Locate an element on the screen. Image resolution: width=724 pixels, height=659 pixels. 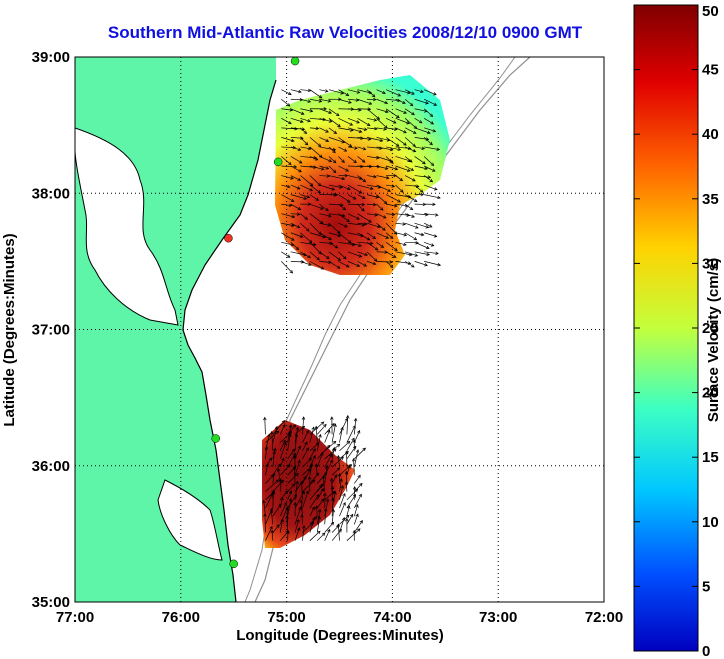
y-axis-label: Latitude (Degrees:Minutes) is located at coordinates (9, 329).